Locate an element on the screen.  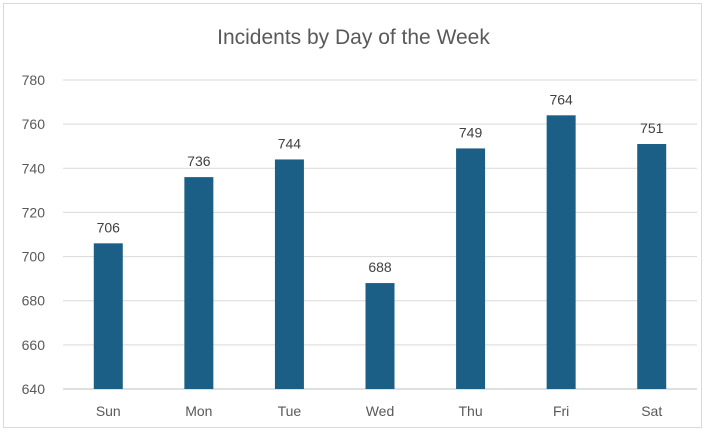
x-axis-ticks: Sun Mon Tue Wed Thu Fri Sat is located at coordinates (379, 411).